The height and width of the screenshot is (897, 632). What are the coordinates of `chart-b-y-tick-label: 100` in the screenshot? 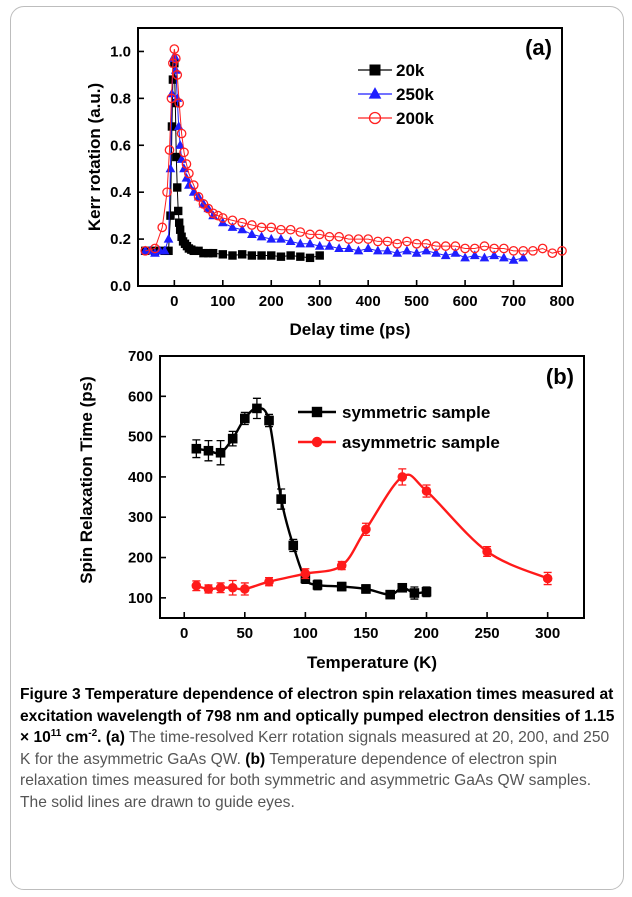 It's located at (140, 598).